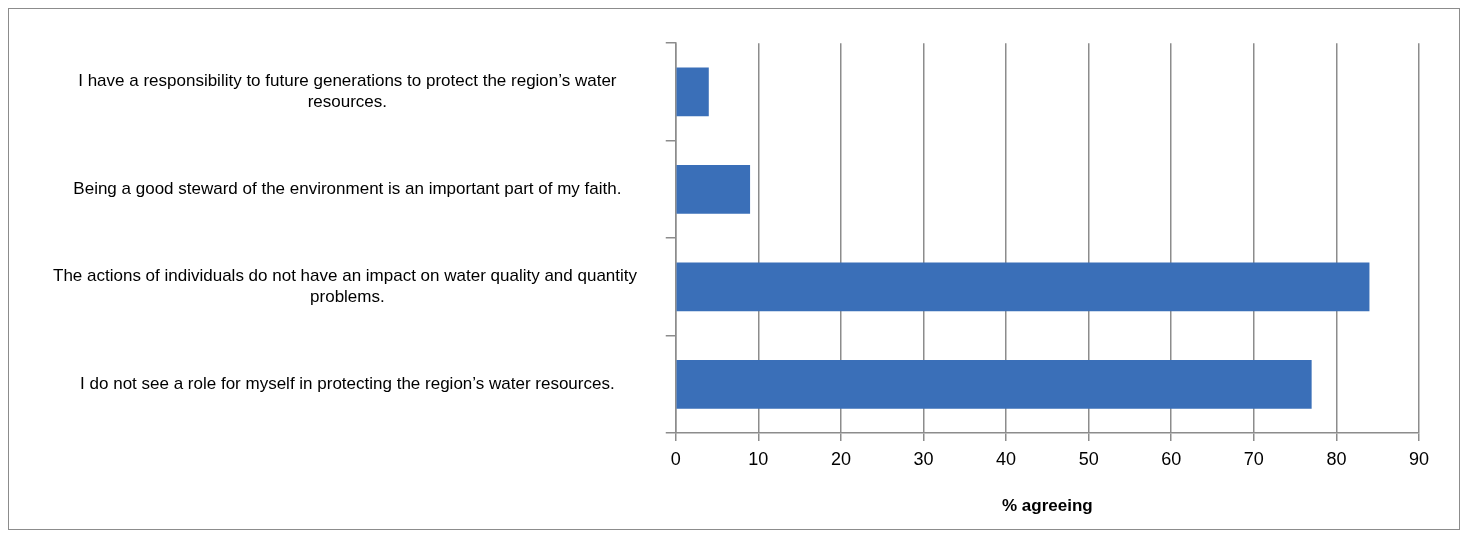  I want to click on x-tick-label: 80, so click(1336, 458).